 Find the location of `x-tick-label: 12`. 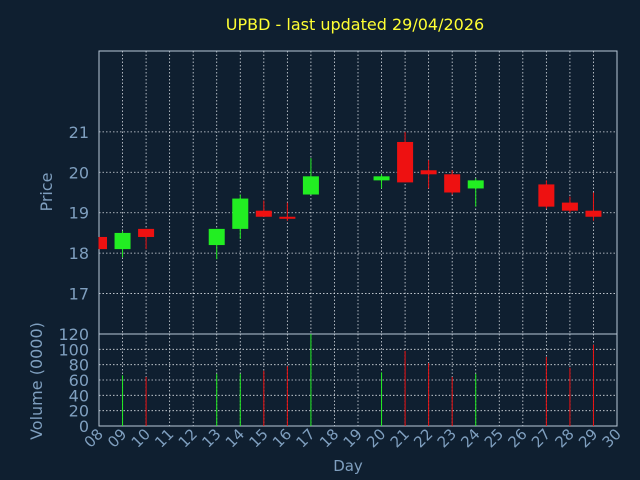

x-tick-label: 12 is located at coordinates (188, 438).